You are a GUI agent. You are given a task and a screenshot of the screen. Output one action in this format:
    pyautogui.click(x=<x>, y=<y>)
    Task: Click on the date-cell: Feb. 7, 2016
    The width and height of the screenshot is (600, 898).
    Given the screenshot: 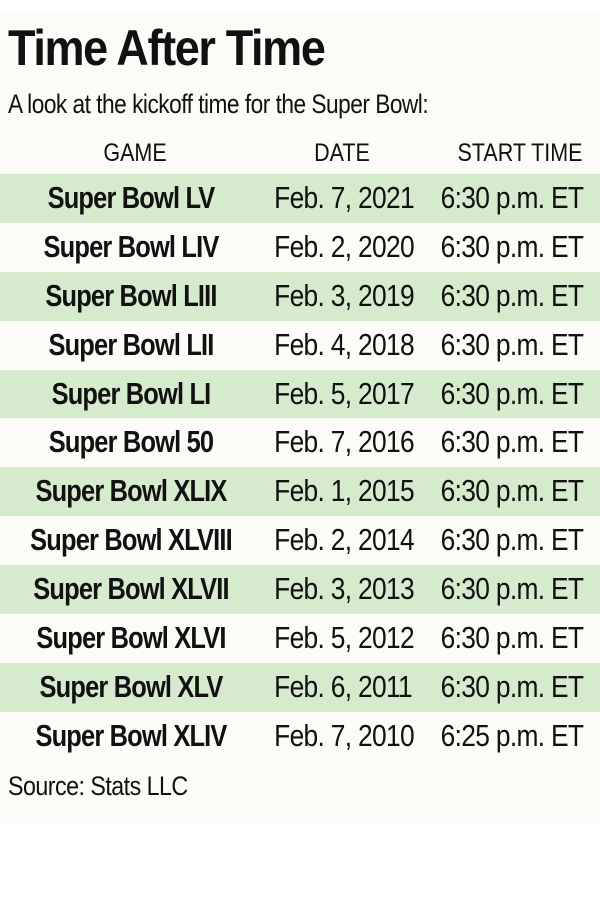 What is the action you would take?
    pyautogui.click(x=344, y=442)
    